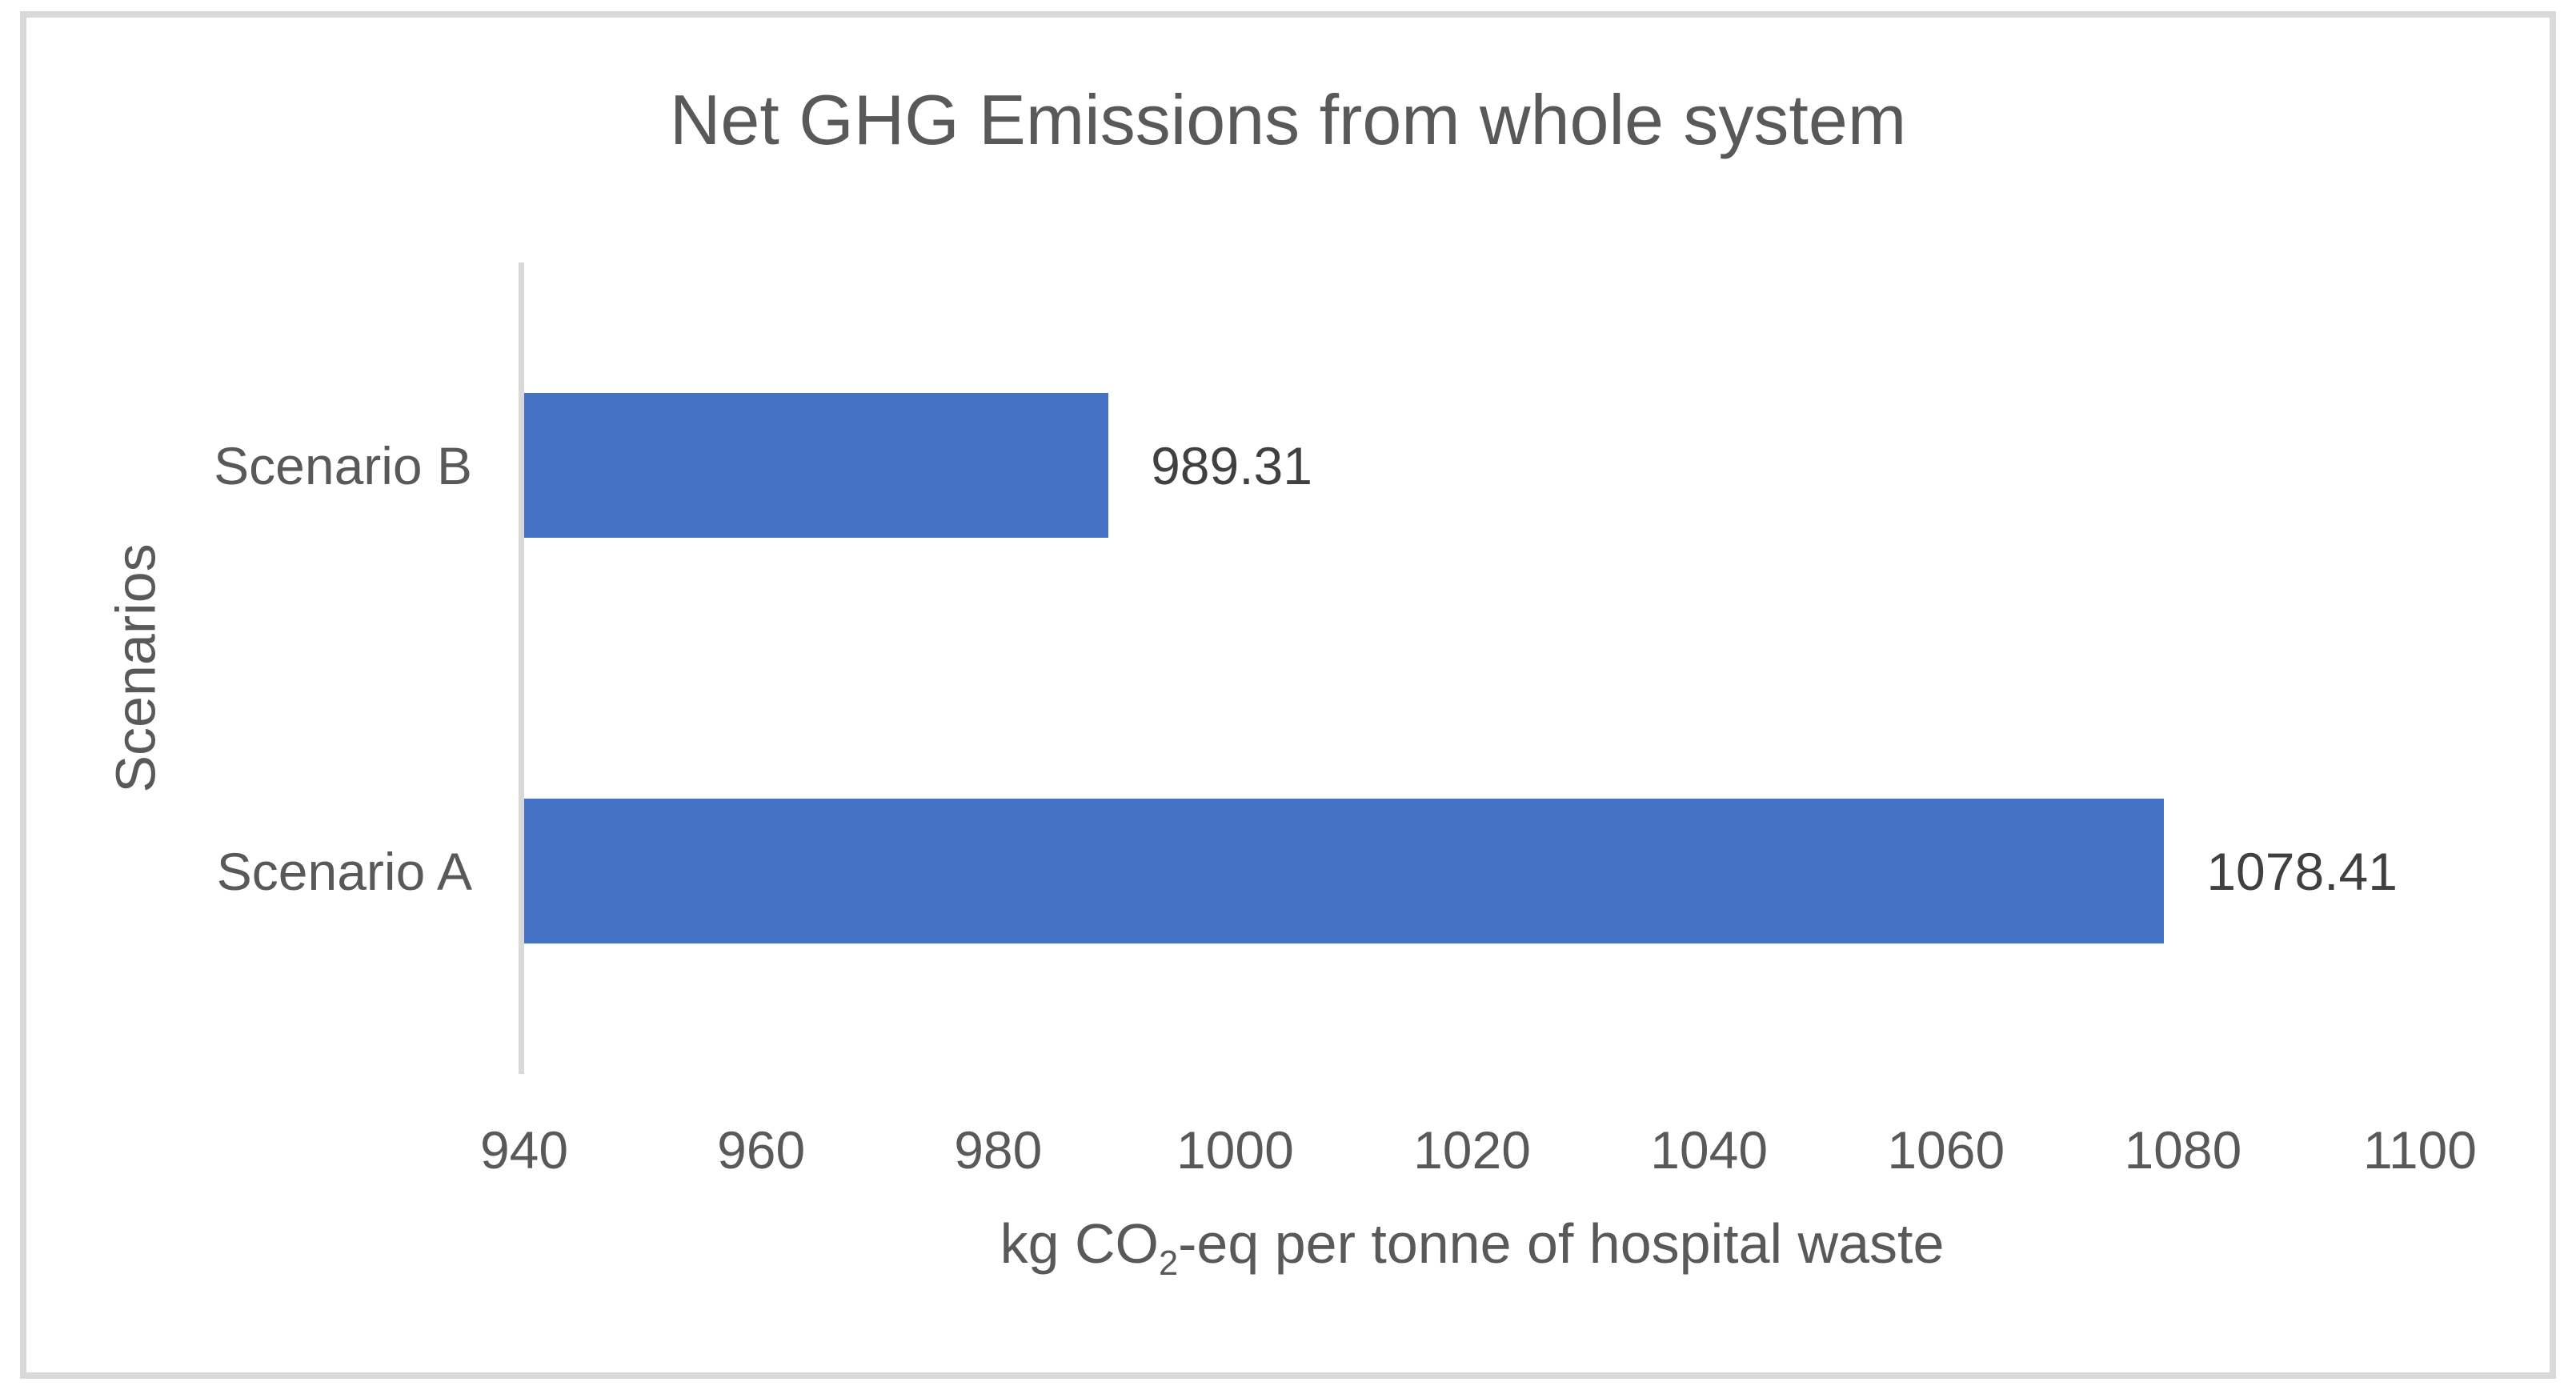 This screenshot has width=2576, height=1390. I want to click on x-tick-label: 1000, so click(1235, 1150).